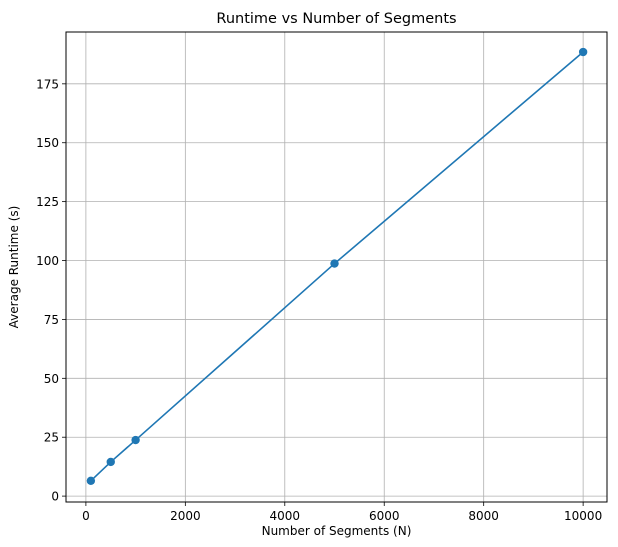  I want to click on y-axis-ticks: 0 25 50 75 100 125 150 175, so click(51, 290).